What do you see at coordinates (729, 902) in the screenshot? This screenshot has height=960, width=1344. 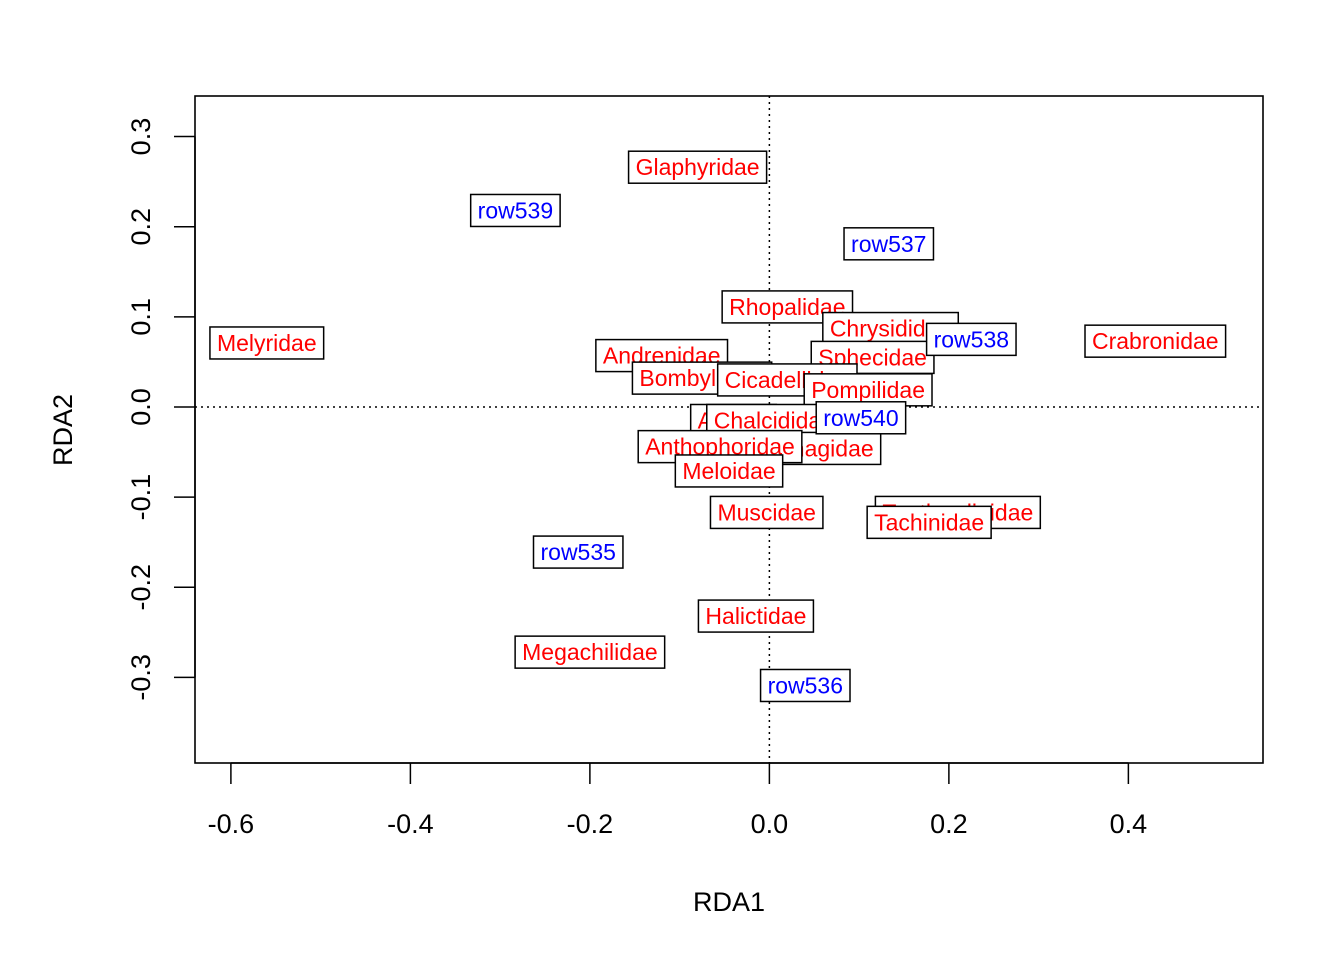 I see `x-axis-title: RDA1` at bounding box center [729, 902].